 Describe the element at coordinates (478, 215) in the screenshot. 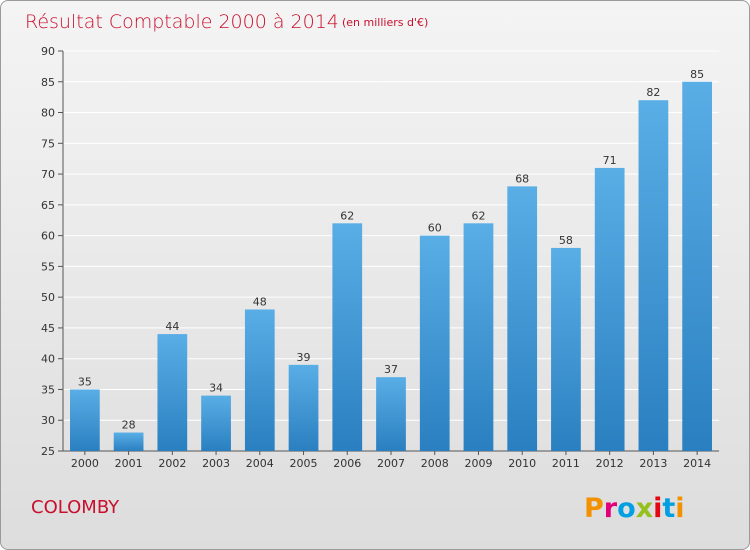

I see `data-label-2009: 62` at that location.